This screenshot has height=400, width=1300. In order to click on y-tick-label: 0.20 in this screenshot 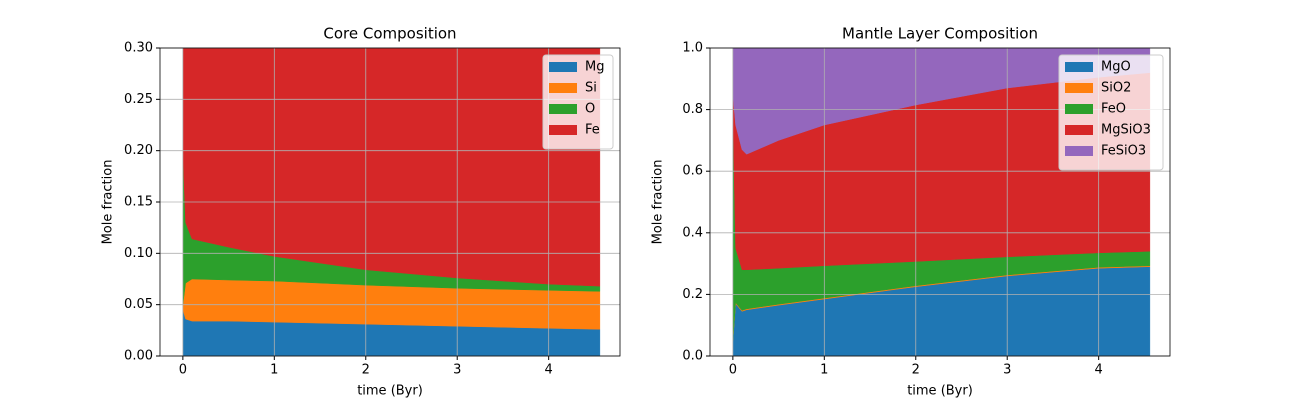, I will do `click(138, 150)`.